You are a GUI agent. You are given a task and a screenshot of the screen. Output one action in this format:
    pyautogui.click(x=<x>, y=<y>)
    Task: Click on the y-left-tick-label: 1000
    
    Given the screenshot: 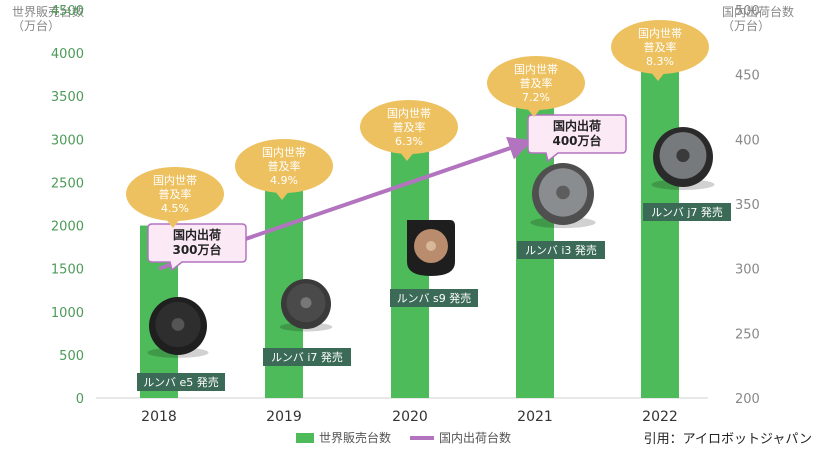 What is the action you would take?
    pyautogui.click(x=67, y=313)
    